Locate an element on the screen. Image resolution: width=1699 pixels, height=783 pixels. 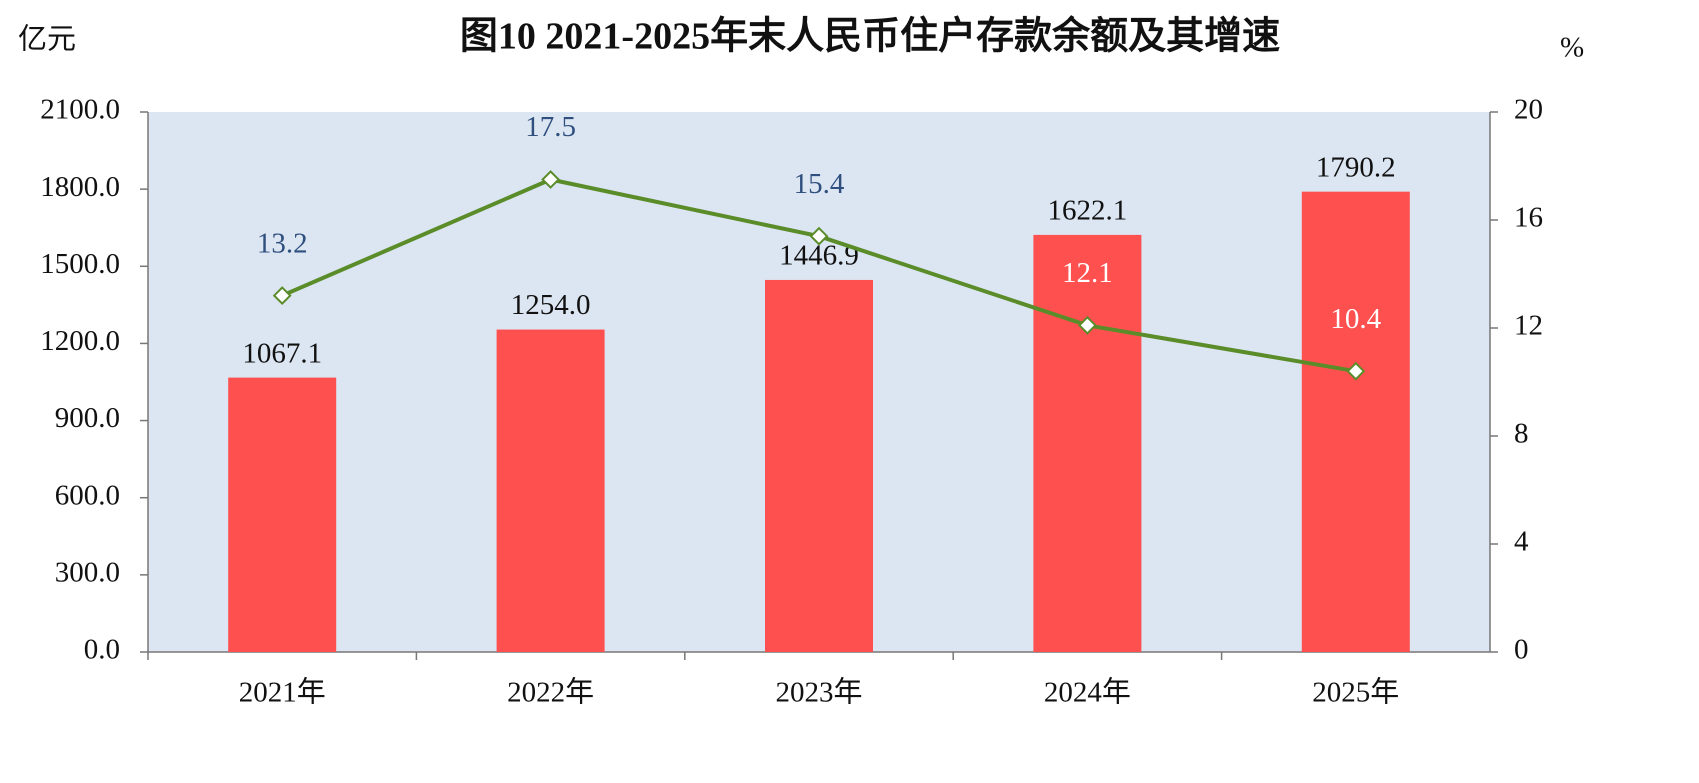
line-value-label: 17.5 is located at coordinates (550, 127).